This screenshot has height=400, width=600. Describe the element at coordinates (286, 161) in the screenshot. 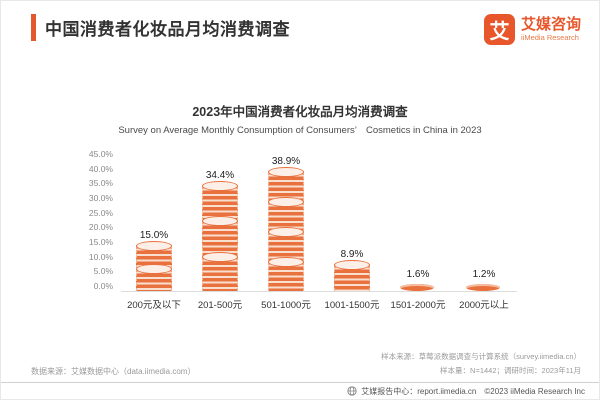

I see `bar-value-label: 38.9%` at that location.